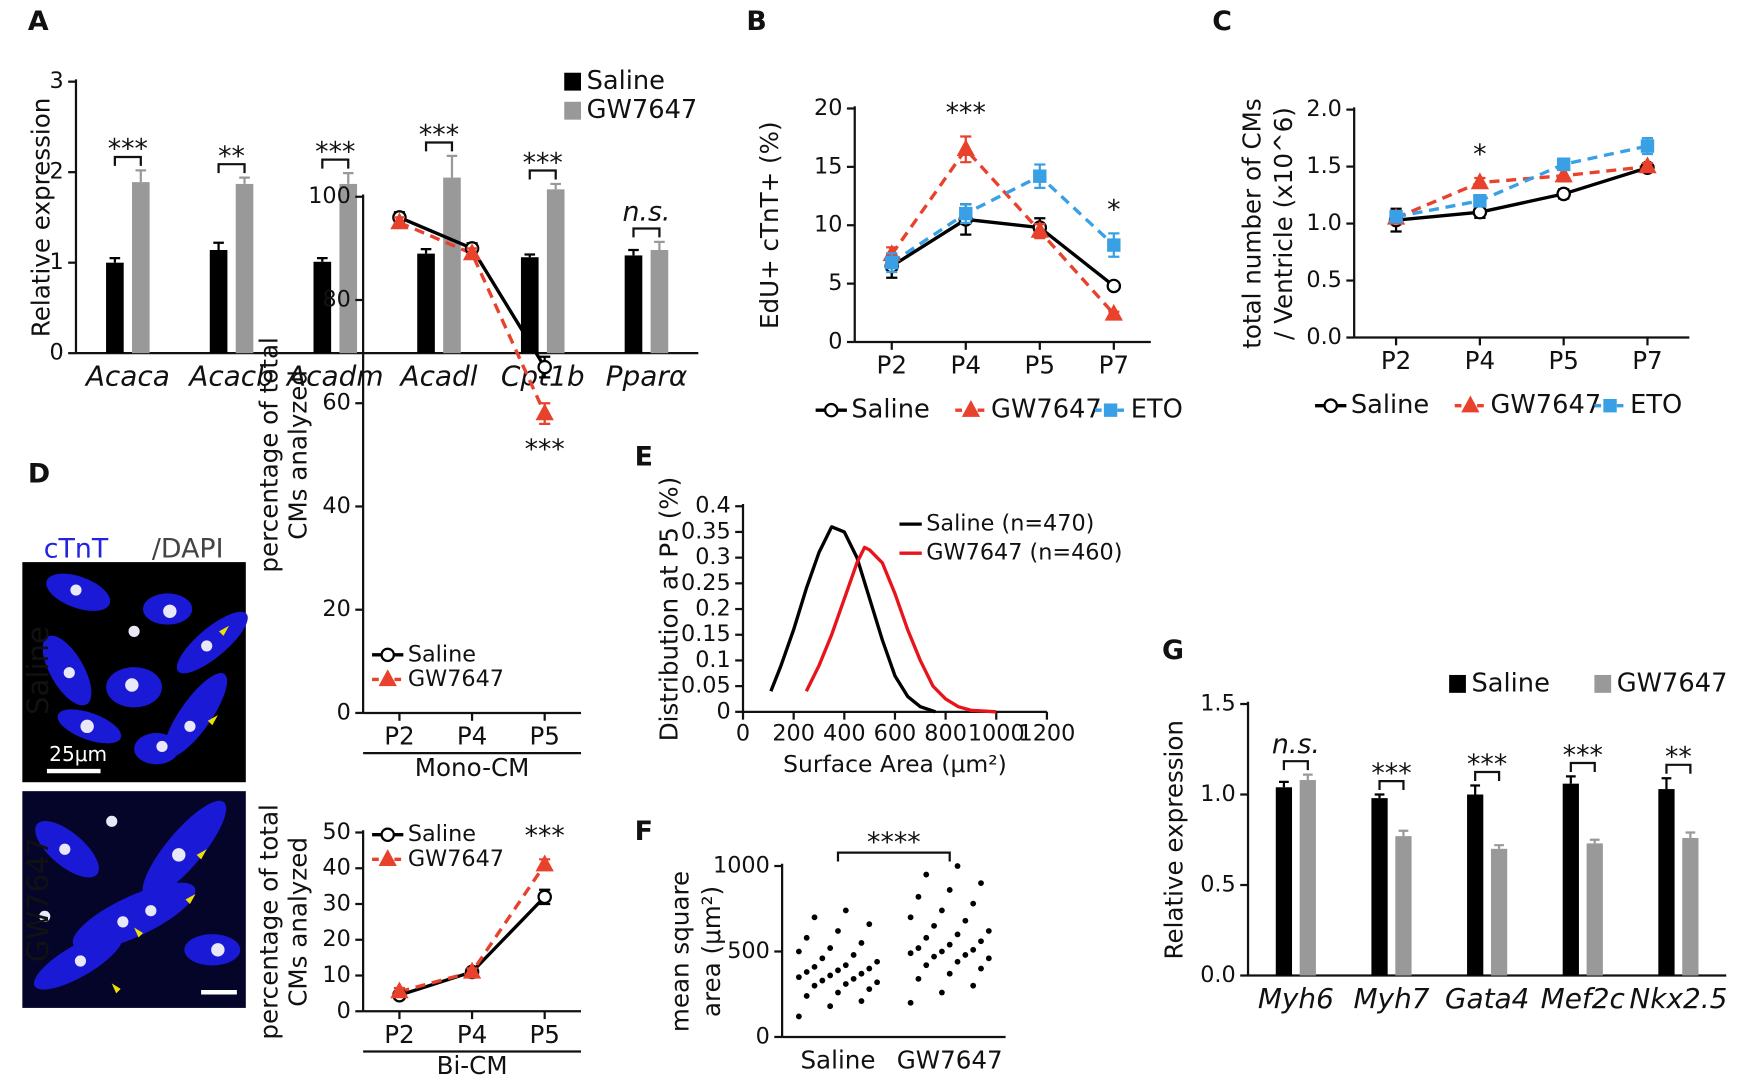 Image resolution: width=1743 pixels, height=1084 pixels. Describe the element at coordinates (713, 557) in the screenshot. I see `y-tick-label: 0.3` at that location.